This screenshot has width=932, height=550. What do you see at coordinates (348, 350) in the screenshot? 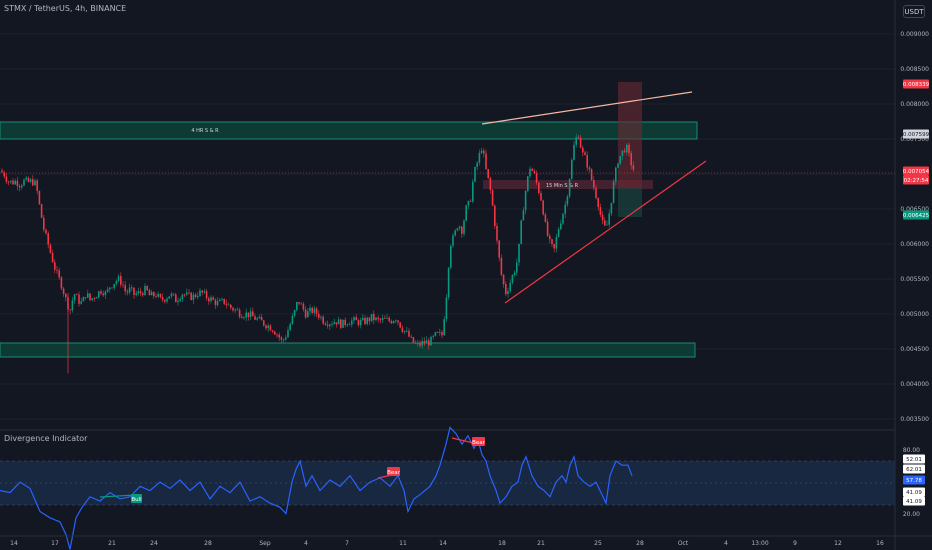
I see `bottom-support-resistance-zone` at bounding box center [348, 350].